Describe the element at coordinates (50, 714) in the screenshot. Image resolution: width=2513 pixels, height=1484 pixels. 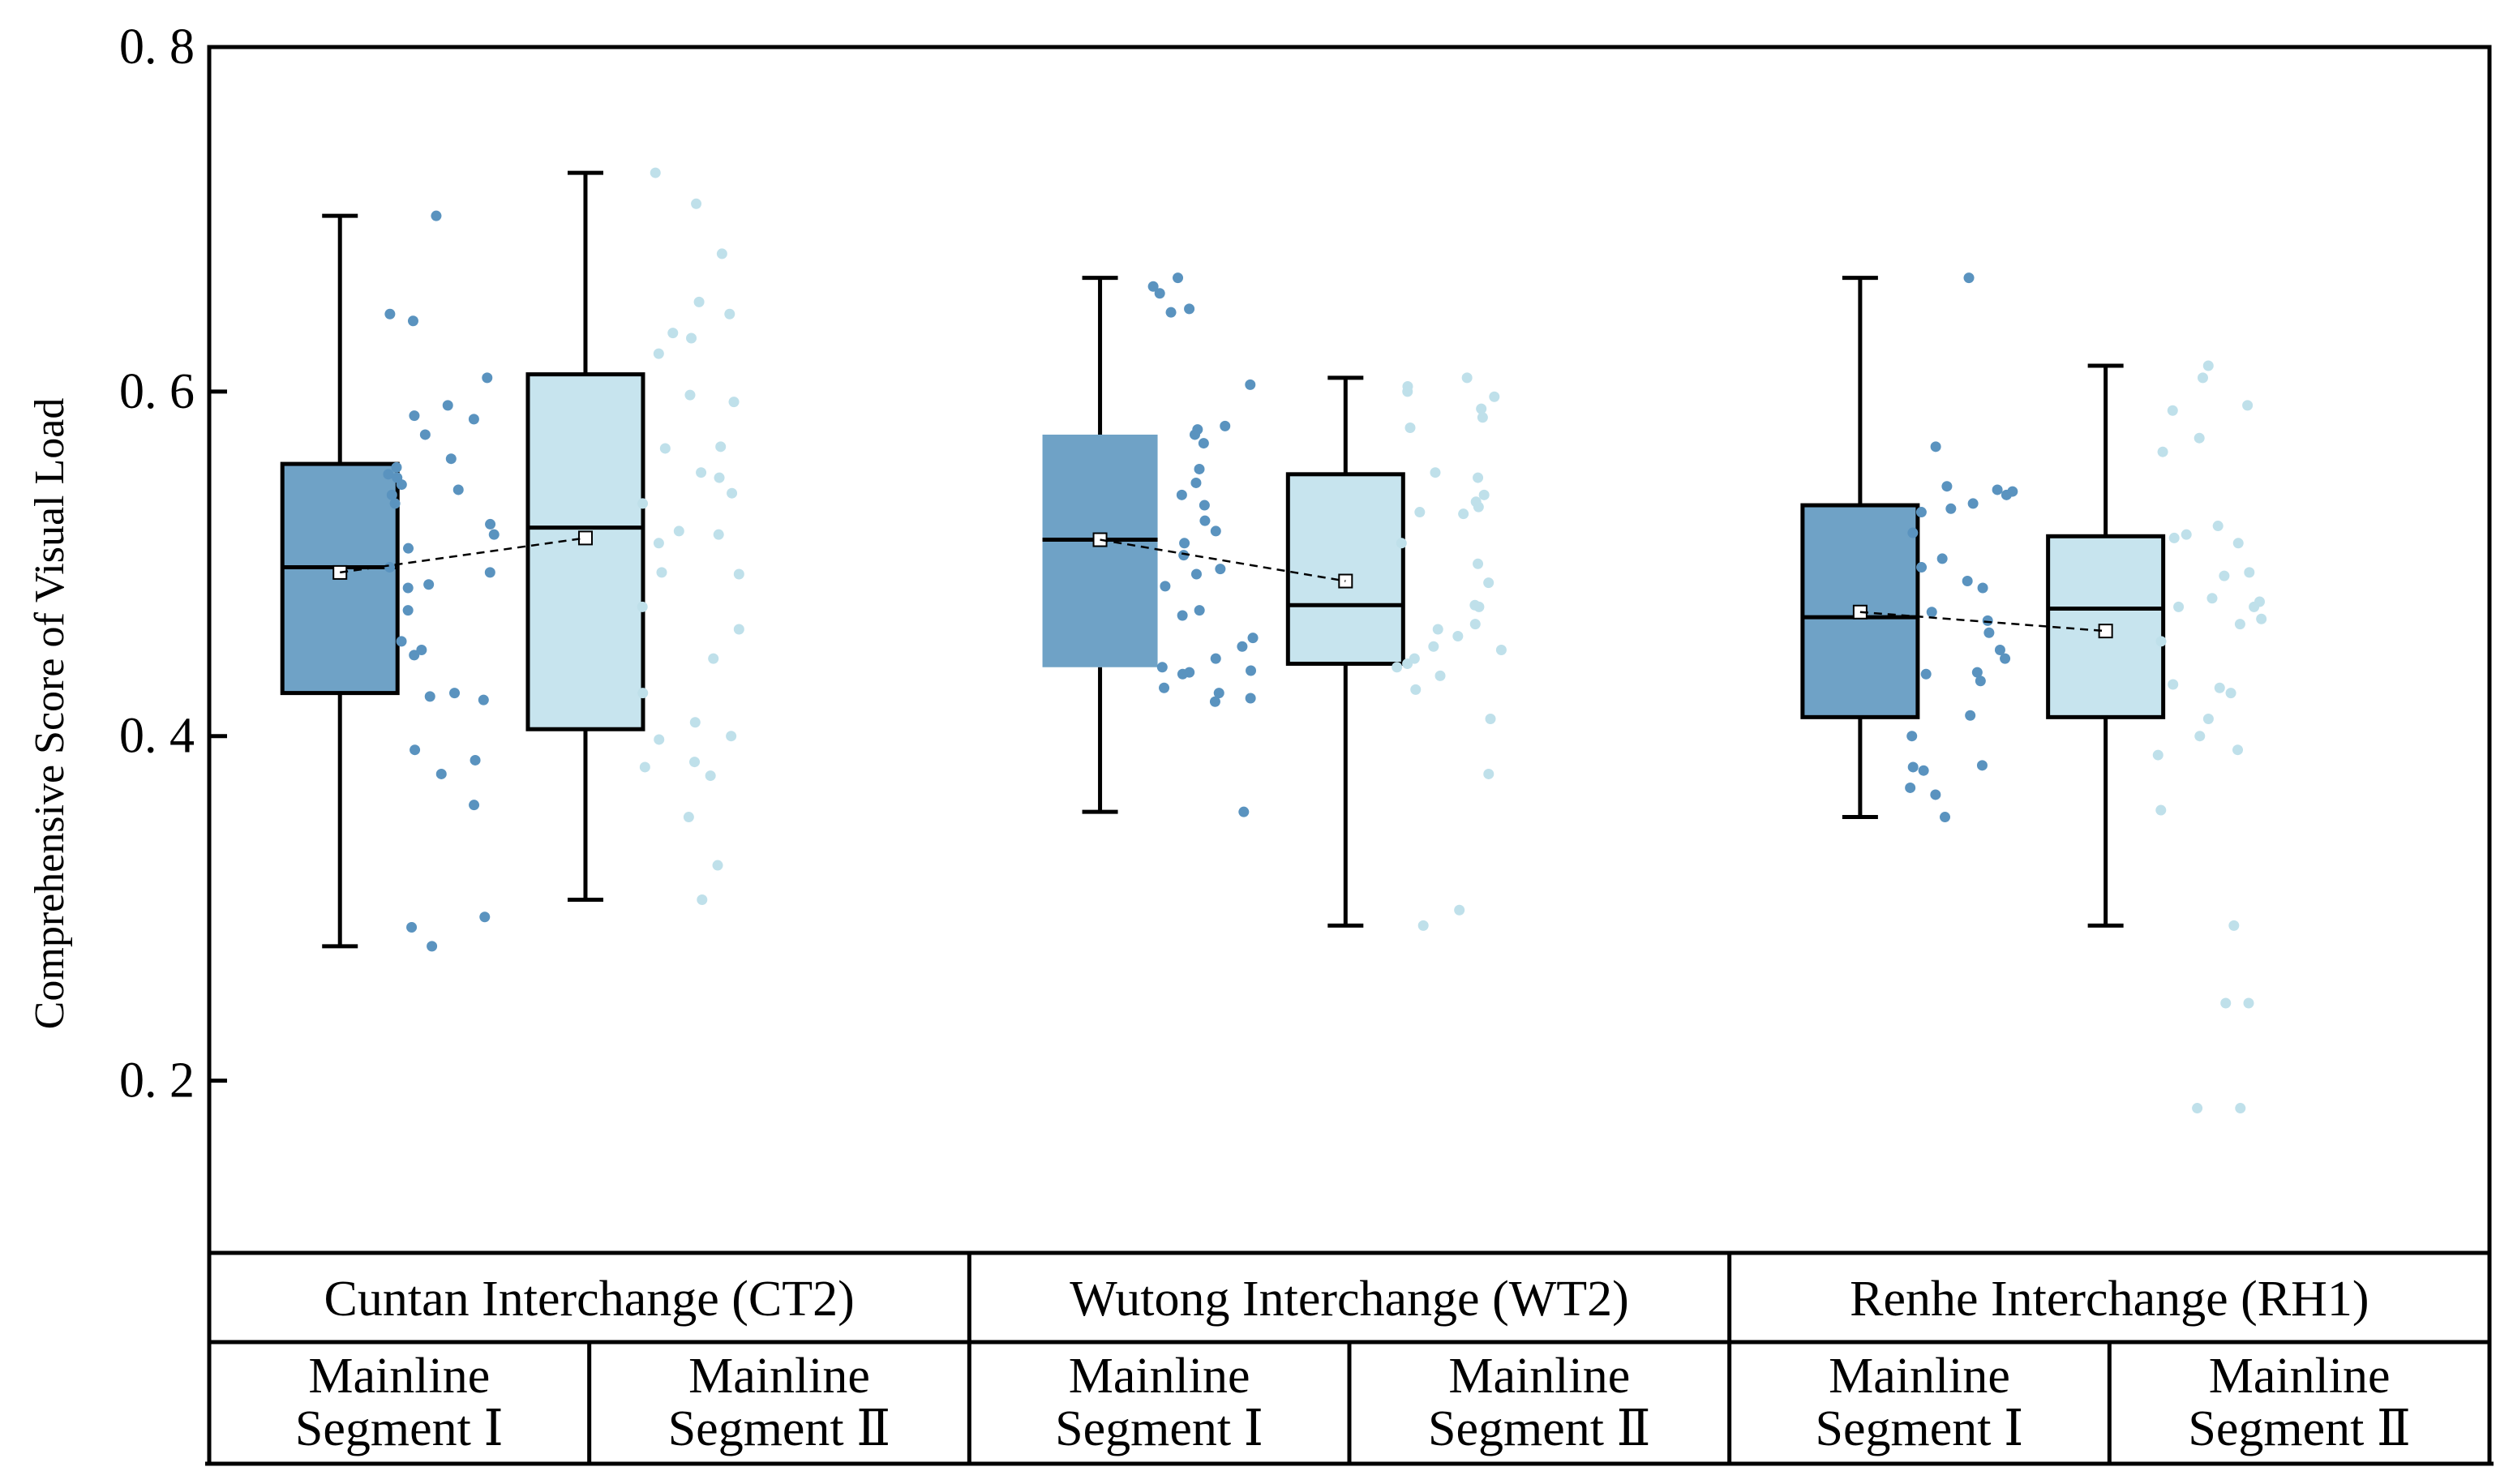
I see `y-axis-label: Comprehensive Score of Visual Load` at that location.